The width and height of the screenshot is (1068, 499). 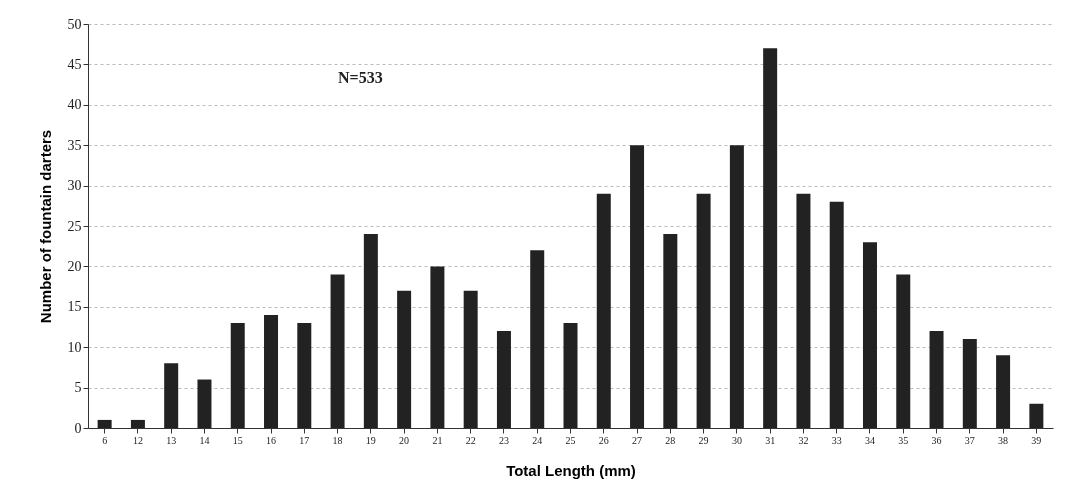 I want to click on x-tick-label: 20, so click(x=404, y=440).